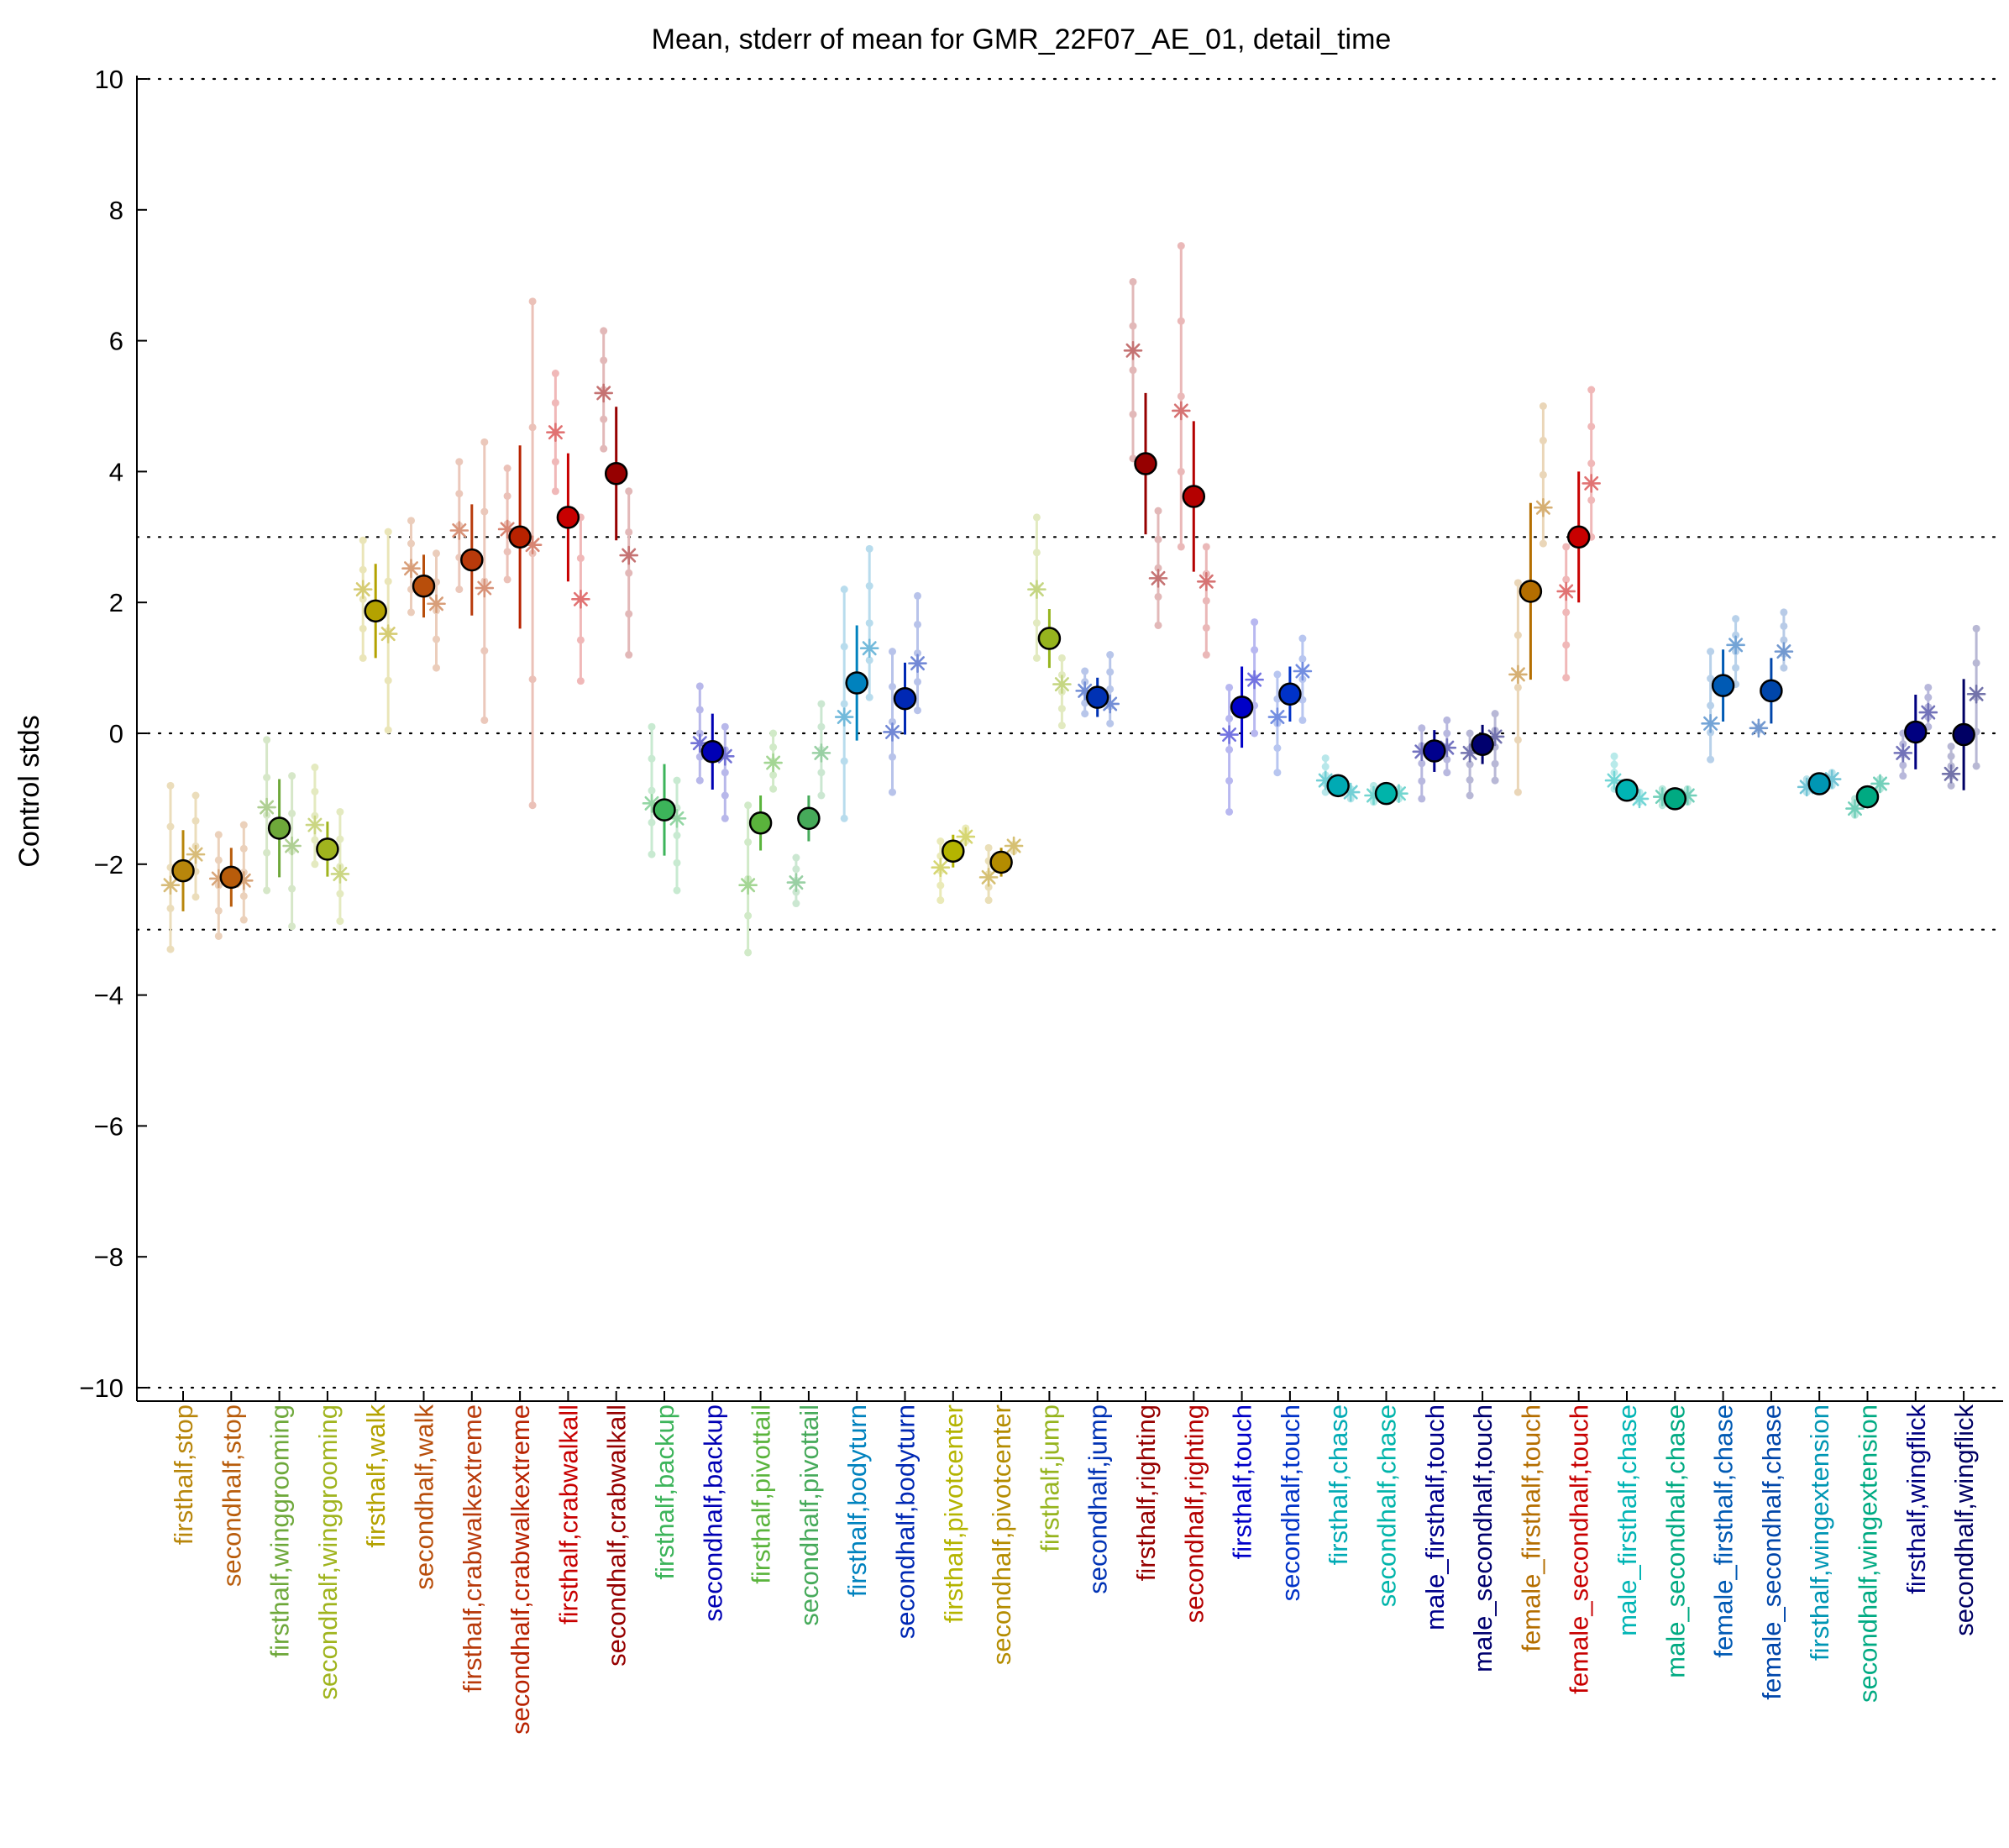 This screenshot has height=1848, width=2009. Describe the element at coordinates (761, 1494) in the screenshot. I see `x-tick-label: firsthalf,pivottail` at that location.